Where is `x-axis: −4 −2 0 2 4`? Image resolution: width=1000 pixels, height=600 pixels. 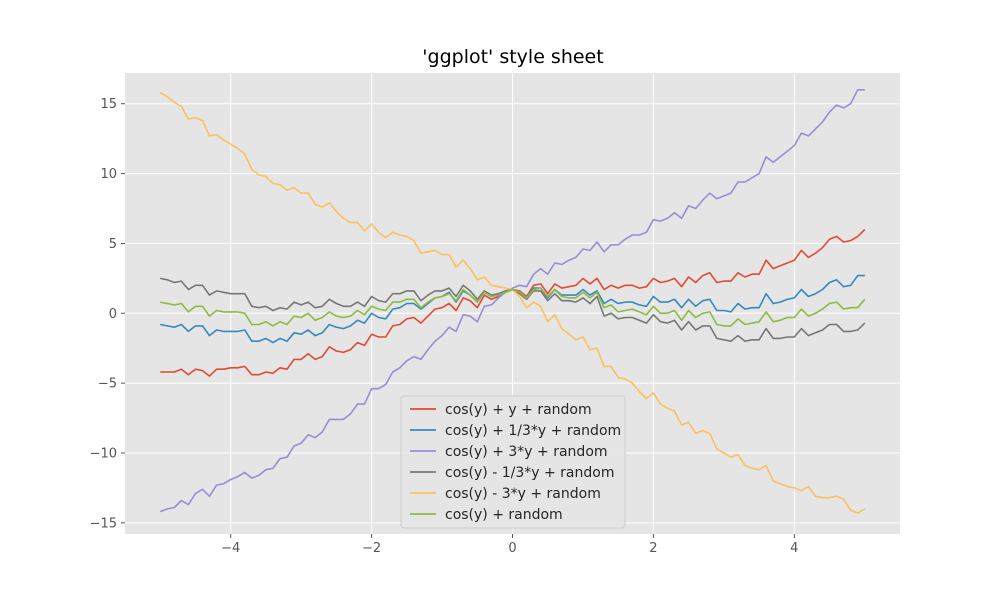 x-axis: −4 −2 0 2 4 is located at coordinates (509, 545).